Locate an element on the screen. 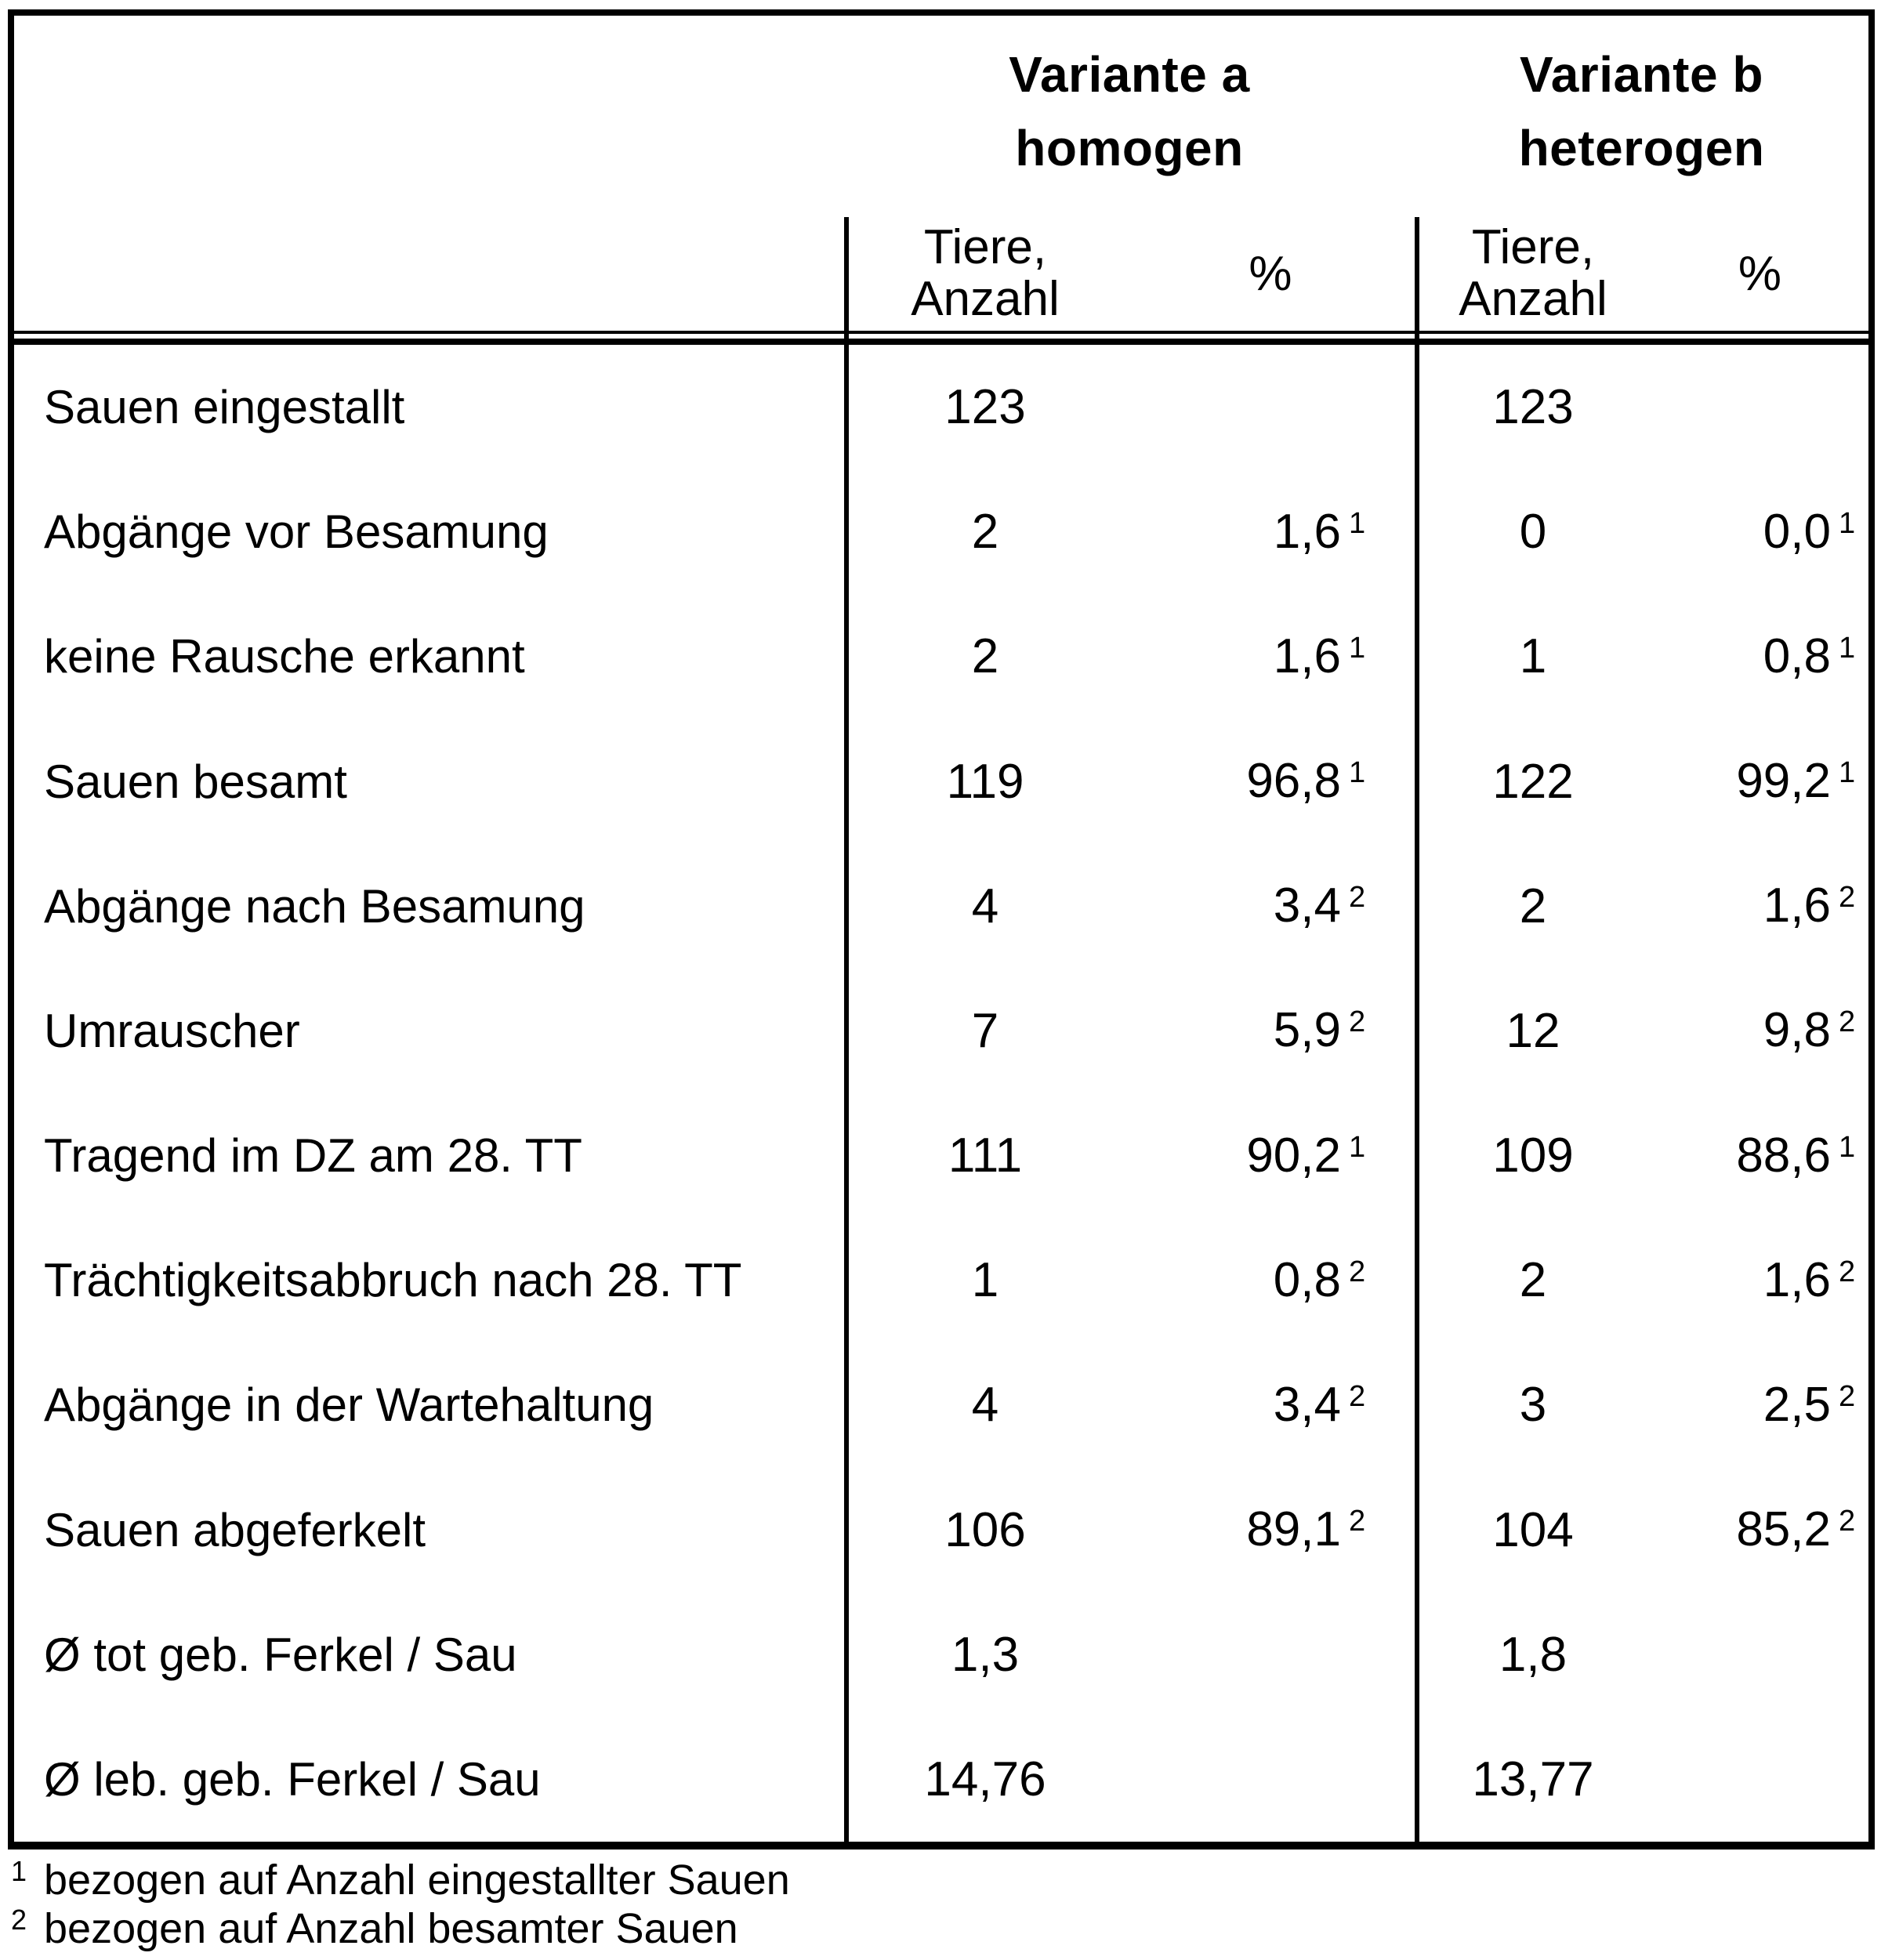 The image size is (1881, 1960). tiere-value-a: 7 is located at coordinates (985, 1030).